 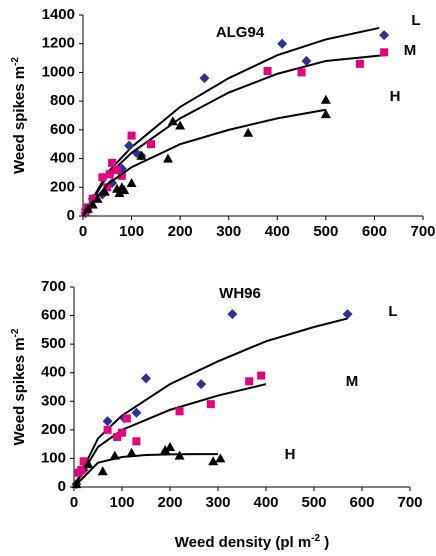 I want to click on y-tick-label: 100, so click(x=53, y=457).